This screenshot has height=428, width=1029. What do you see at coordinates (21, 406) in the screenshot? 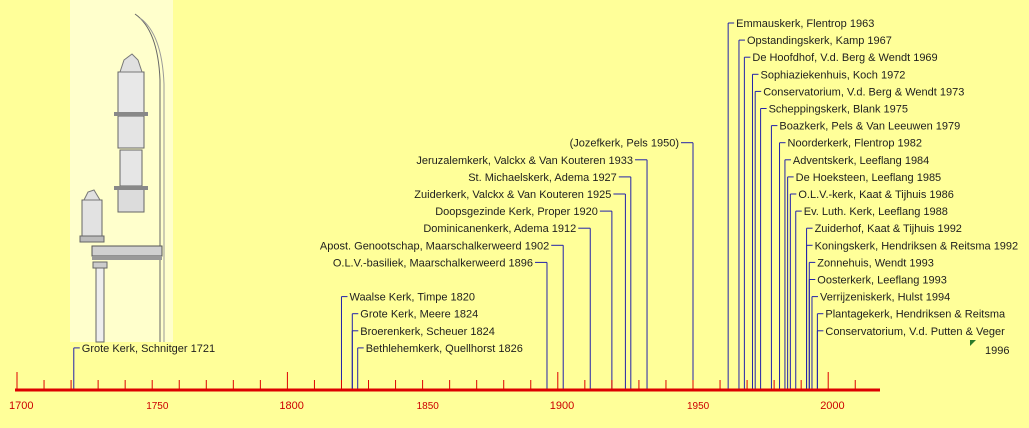
I see `tick-label: 1700` at bounding box center [21, 406].